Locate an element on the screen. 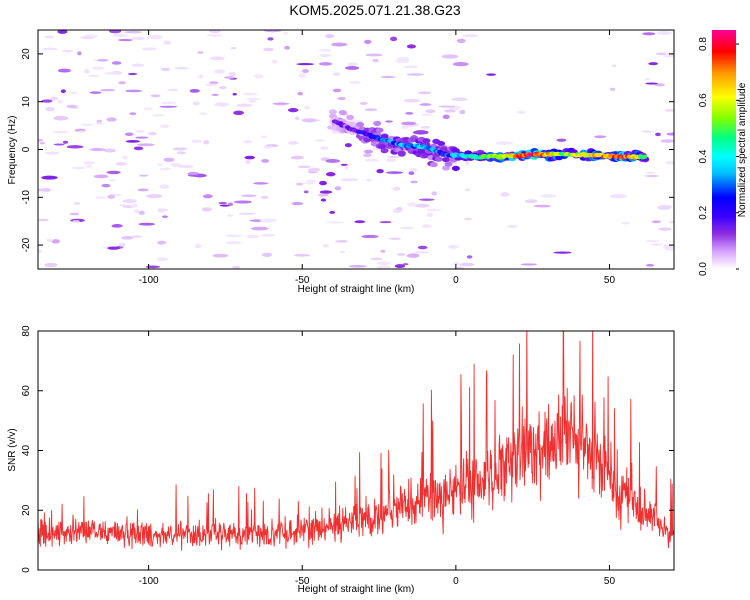 This screenshot has height=600, width=750. spectrogram-y-tick-label: -10 is located at coordinates (26, 197).